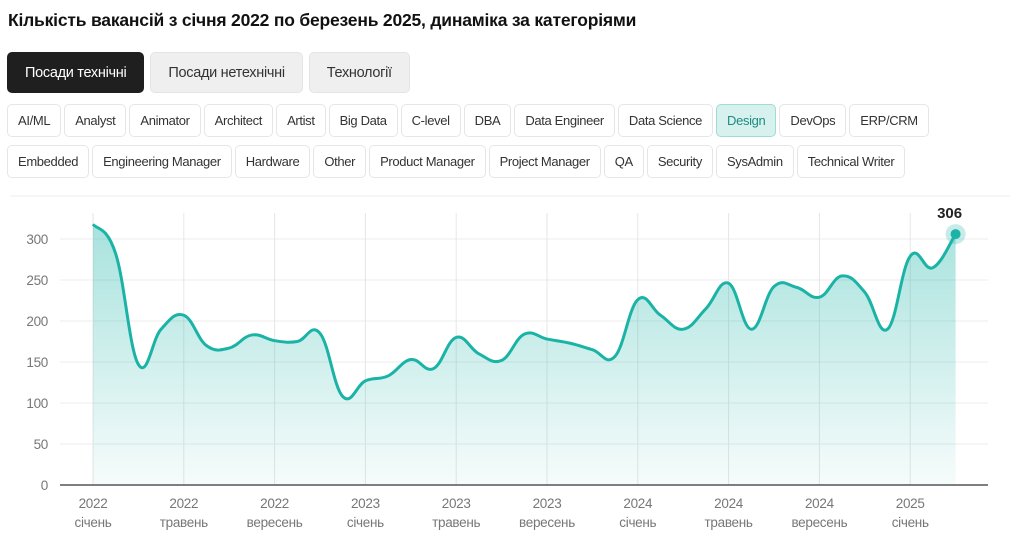 This screenshot has width=1024, height=560. Describe the element at coordinates (95, 120) in the screenshot. I see `category-chip: Analyst` at that location.